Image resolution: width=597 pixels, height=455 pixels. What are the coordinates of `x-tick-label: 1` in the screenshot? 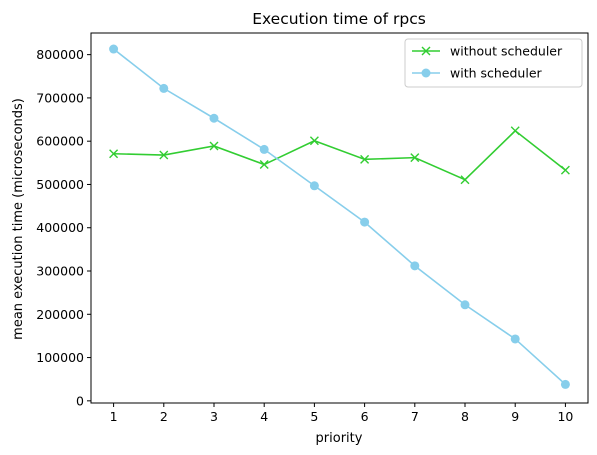 It's located at (114, 416).